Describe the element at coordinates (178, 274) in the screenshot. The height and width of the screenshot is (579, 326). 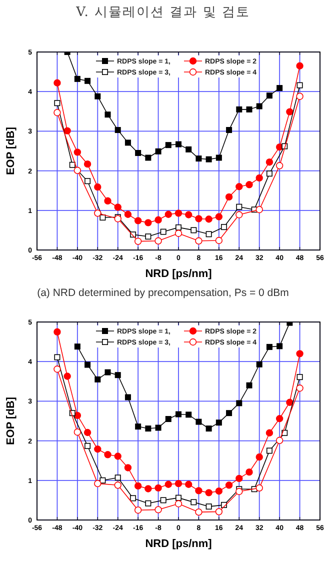
I see `x-axis-title: NRD [ps/nm]` at that location.